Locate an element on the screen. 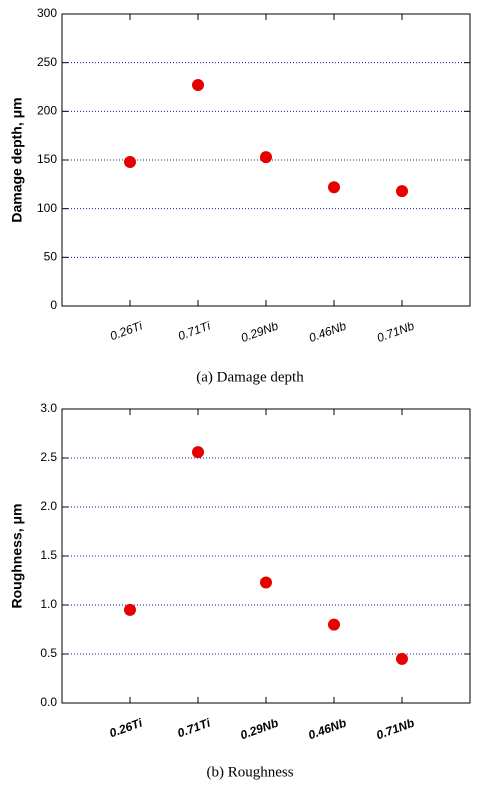 The height and width of the screenshot is (796, 488). y-tick-label: 150 is located at coordinates (47, 159).